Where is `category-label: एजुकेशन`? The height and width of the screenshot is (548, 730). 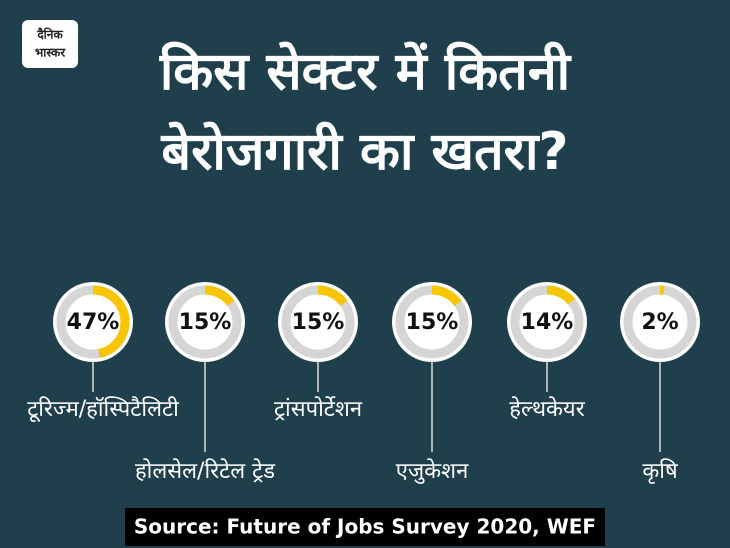
category-label: एजुकेशन is located at coordinates (432, 471).